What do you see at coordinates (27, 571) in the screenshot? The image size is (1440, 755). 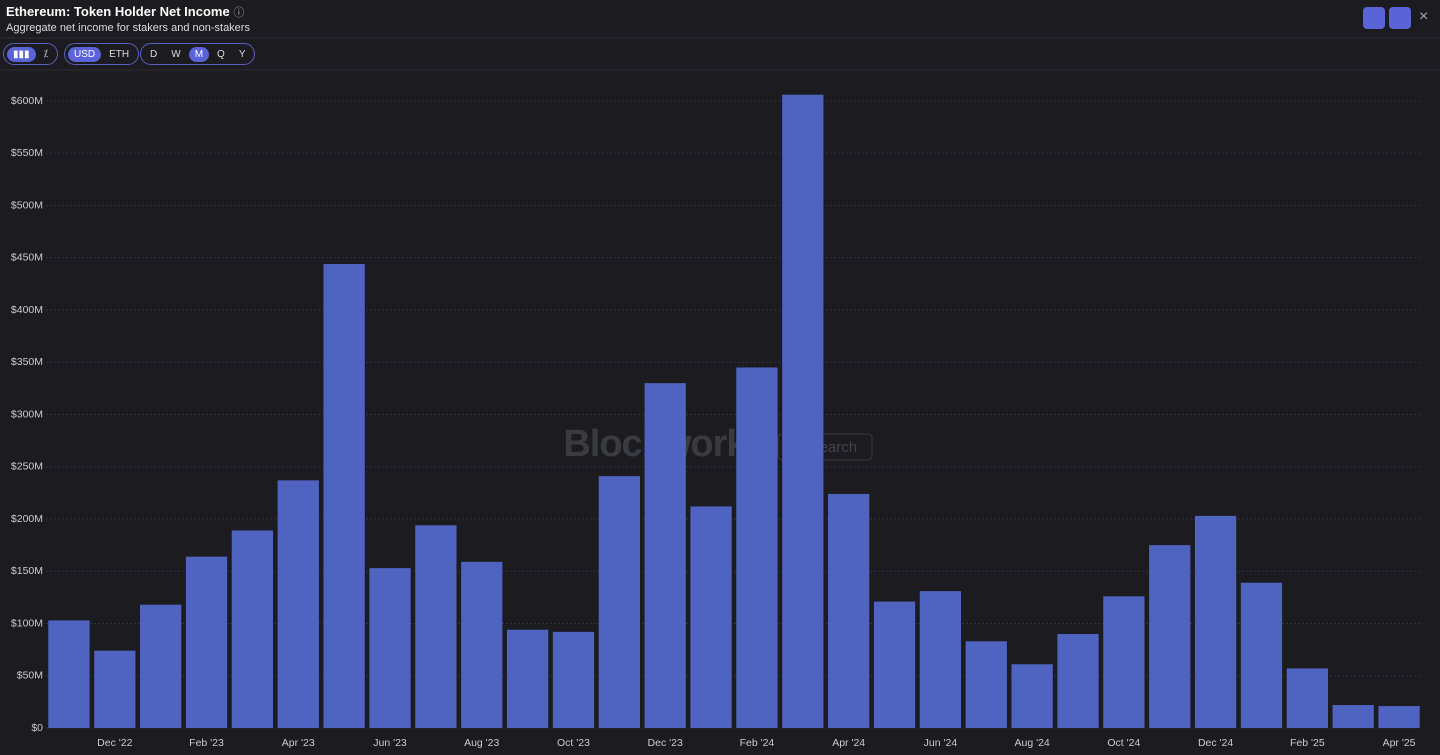 I see `y-tick-label: $150M` at bounding box center [27, 571].